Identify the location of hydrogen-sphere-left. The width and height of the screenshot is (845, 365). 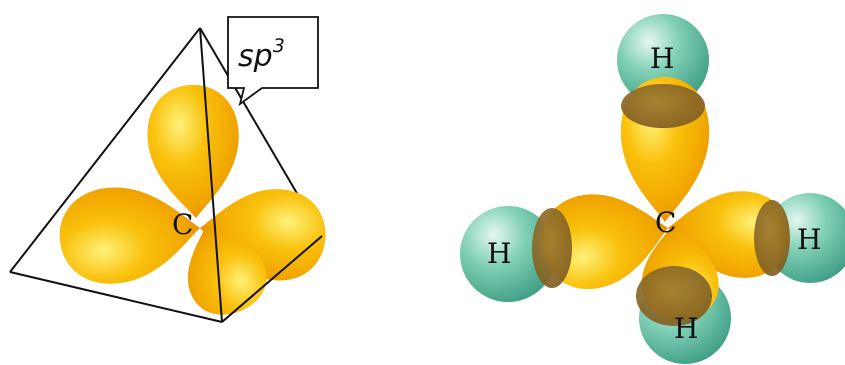
(508, 254).